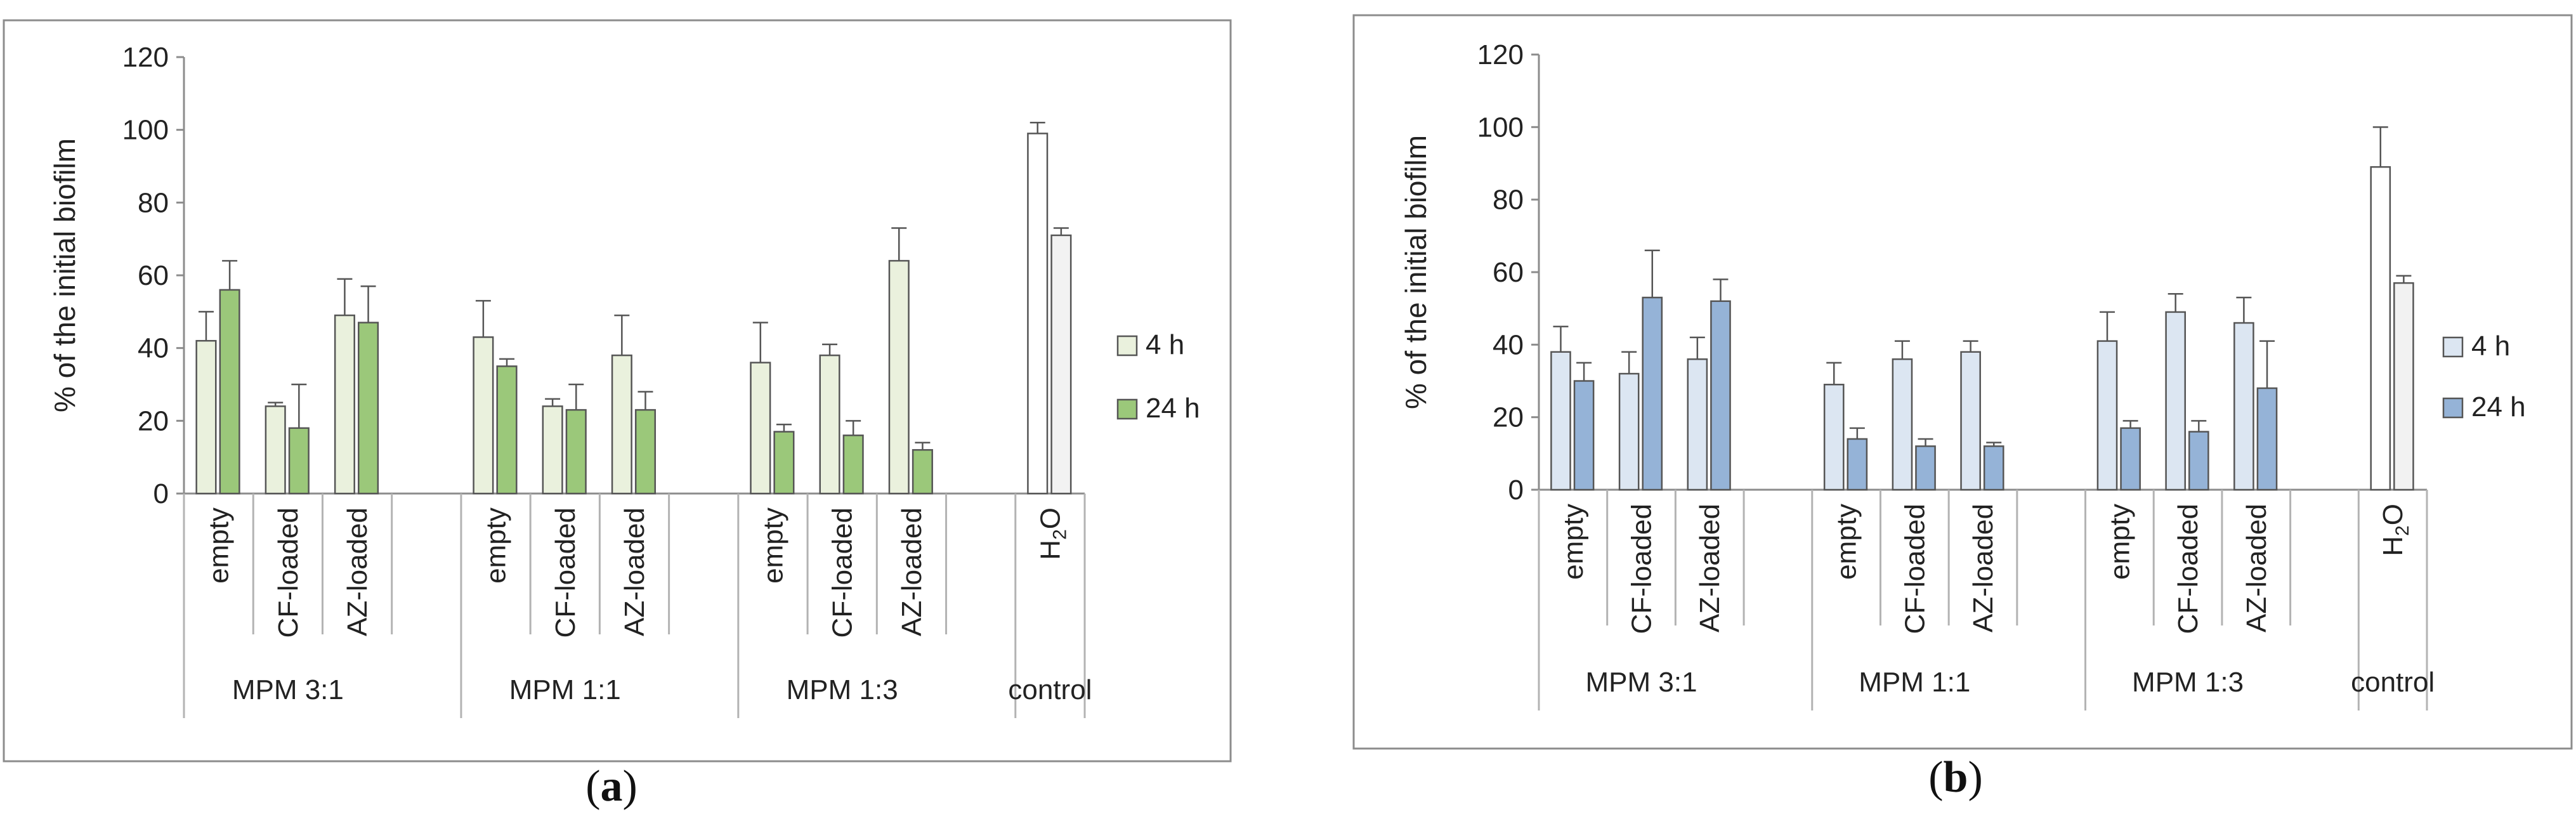 The height and width of the screenshot is (838, 2576). I want to click on y-tick-label: 40, so click(1509, 344).